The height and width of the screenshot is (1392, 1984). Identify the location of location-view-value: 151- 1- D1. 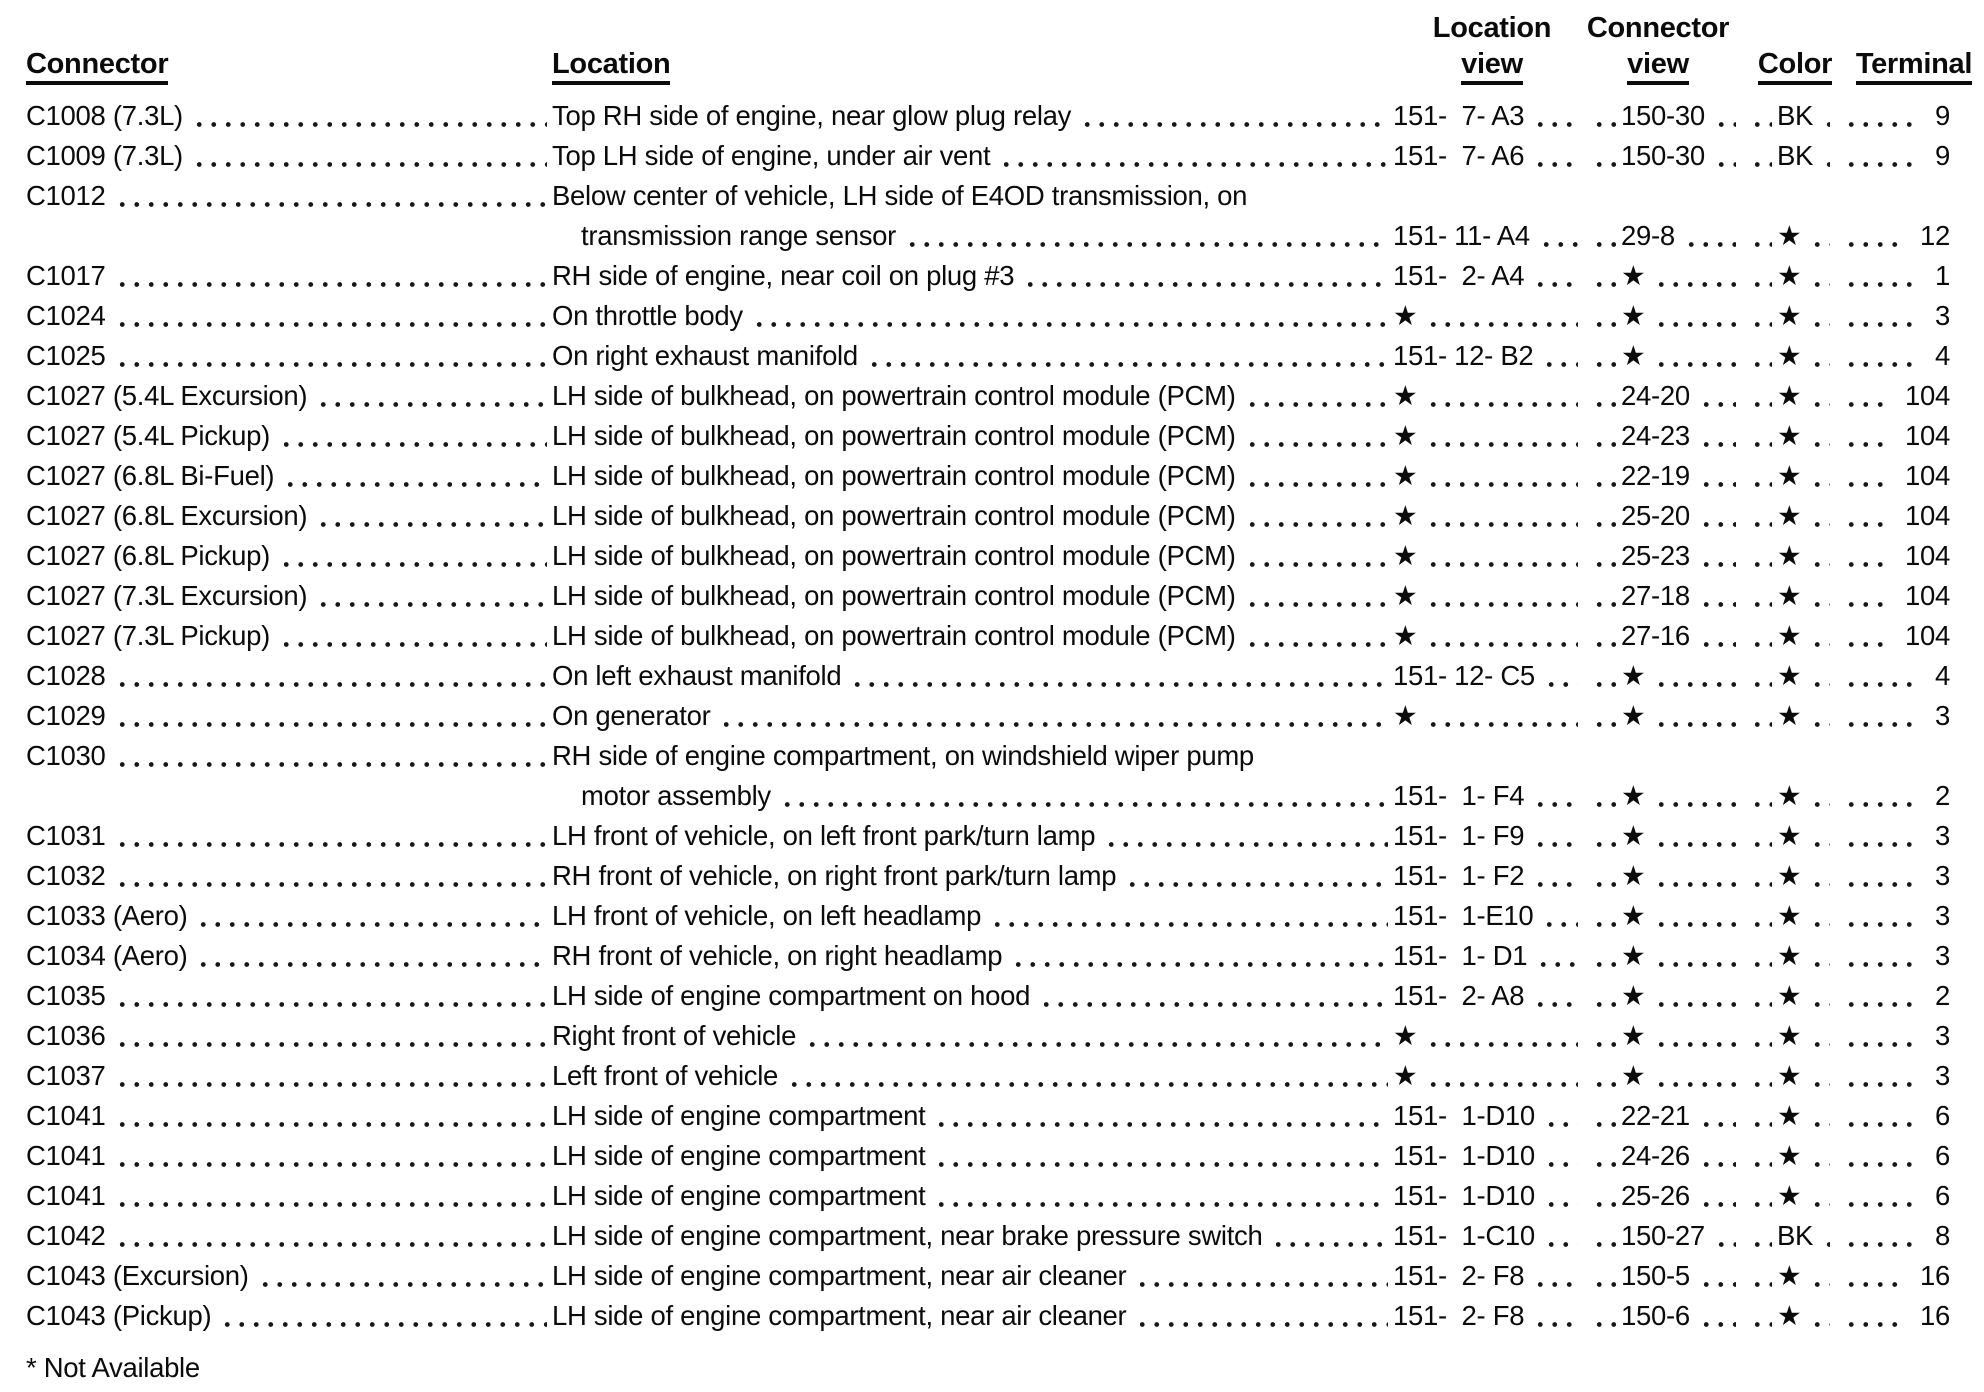
(1460, 955).